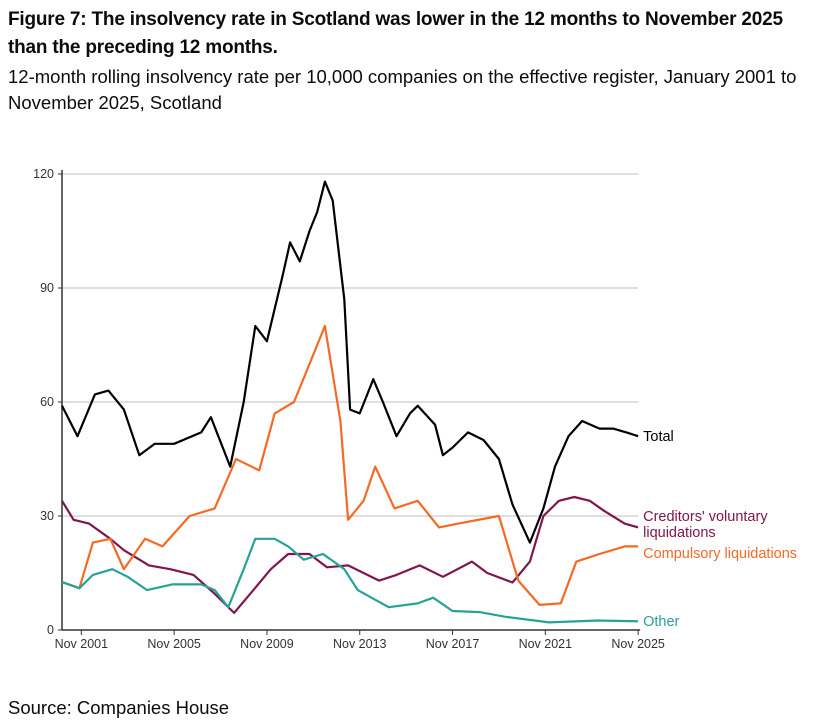  What do you see at coordinates (267, 644) in the screenshot?
I see `x-tick-label: Nov 2009` at bounding box center [267, 644].